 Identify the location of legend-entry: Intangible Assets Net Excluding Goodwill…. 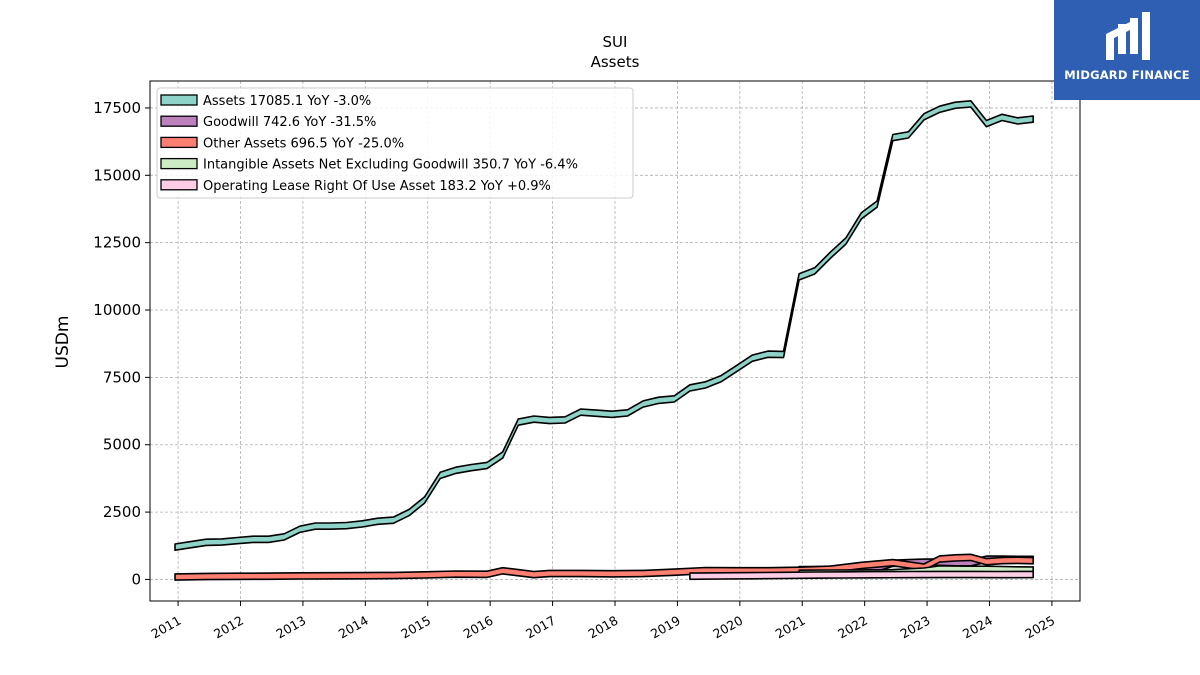
(390, 165).